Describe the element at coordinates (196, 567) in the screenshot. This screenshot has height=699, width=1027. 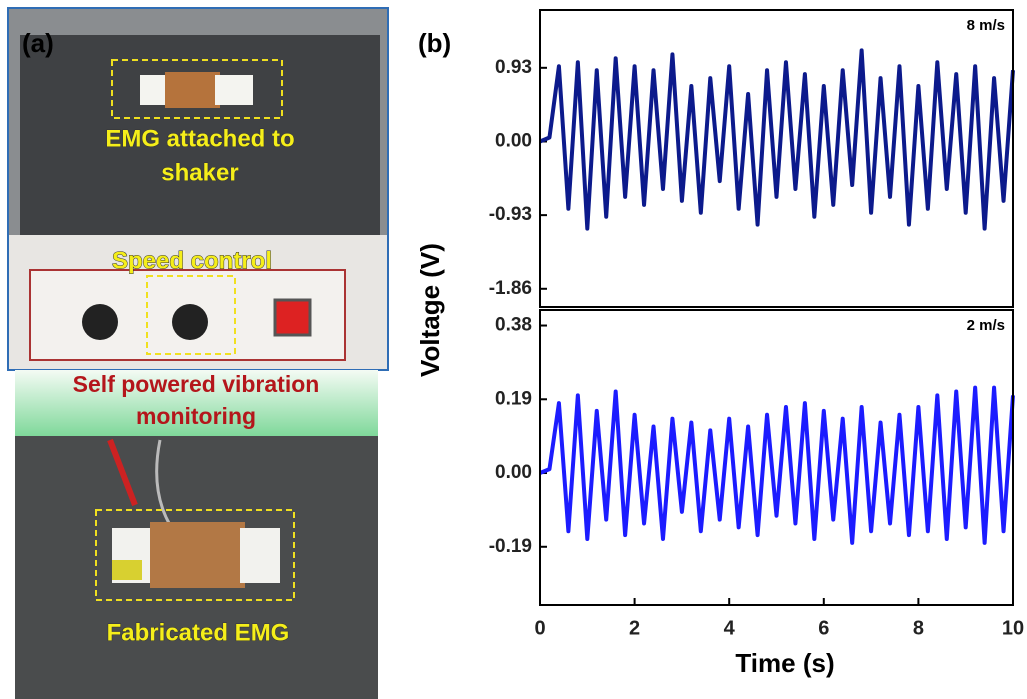
I see `emg-photo` at that location.